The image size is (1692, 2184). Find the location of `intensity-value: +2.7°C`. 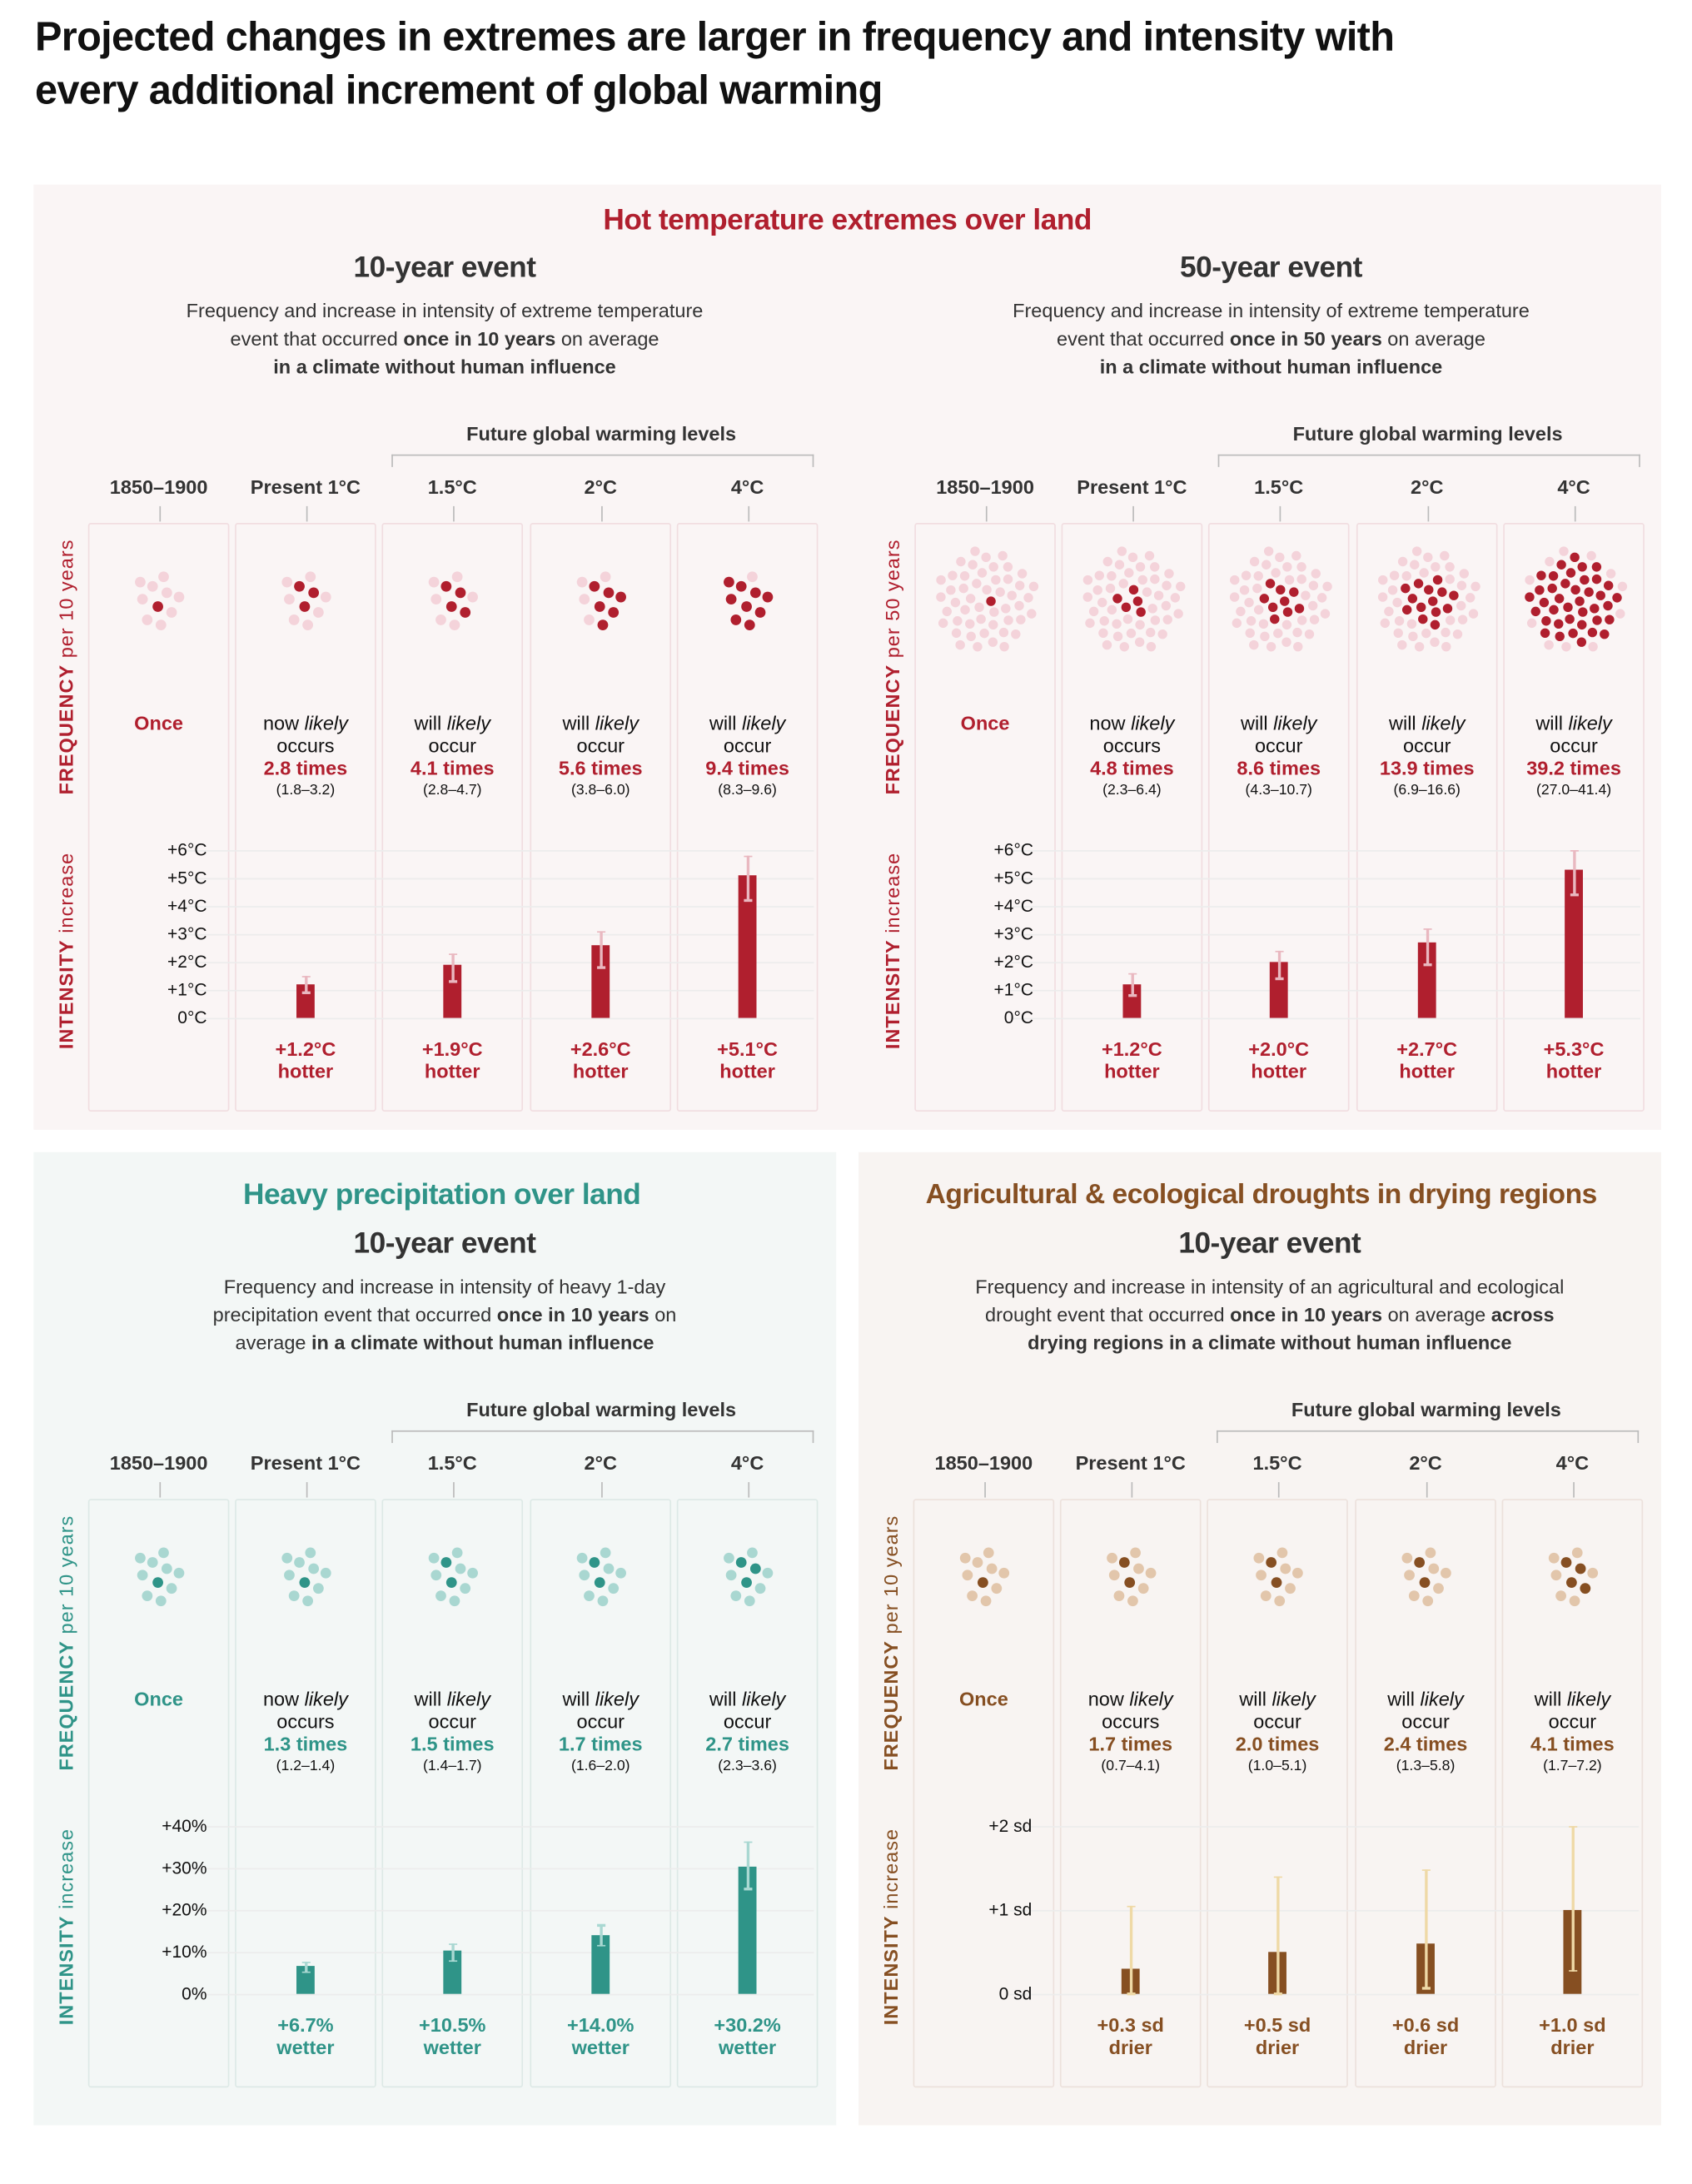

intensity-value: +2.7°C is located at coordinates (1427, 1048).